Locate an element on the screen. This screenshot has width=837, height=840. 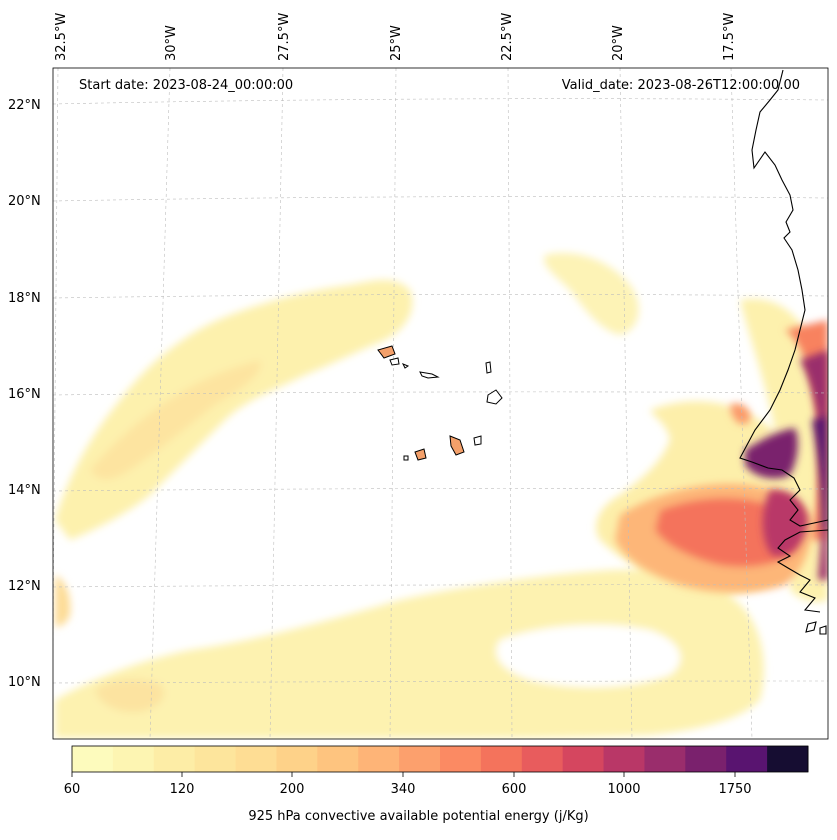
lon-label-17-5w: 17.5°W is located at coordinates (729, 36).